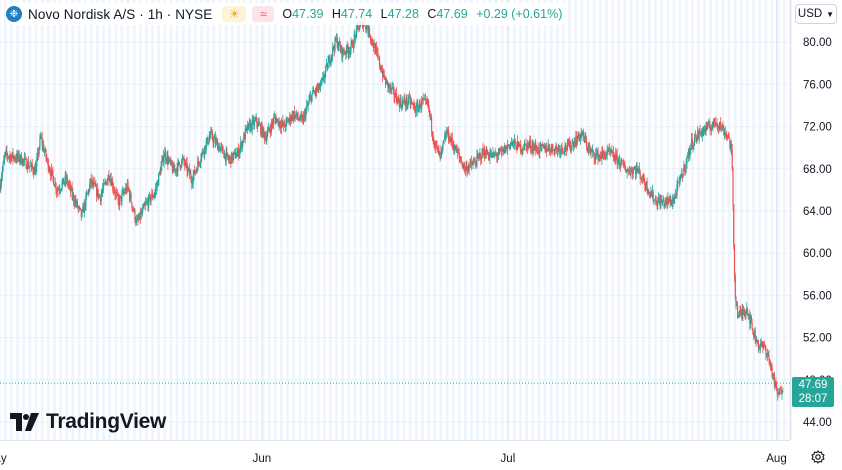 The image size is (842, 470). Describe the element at coordinates (3, 459) in the screenshot. I see `time-tick-label: May` at that location.